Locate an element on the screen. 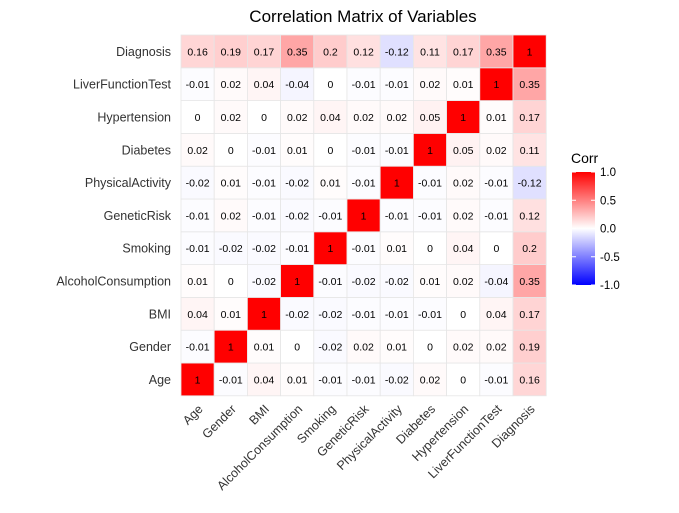  legend-tick-label: 0.0 is located at coordinates (608, 230).